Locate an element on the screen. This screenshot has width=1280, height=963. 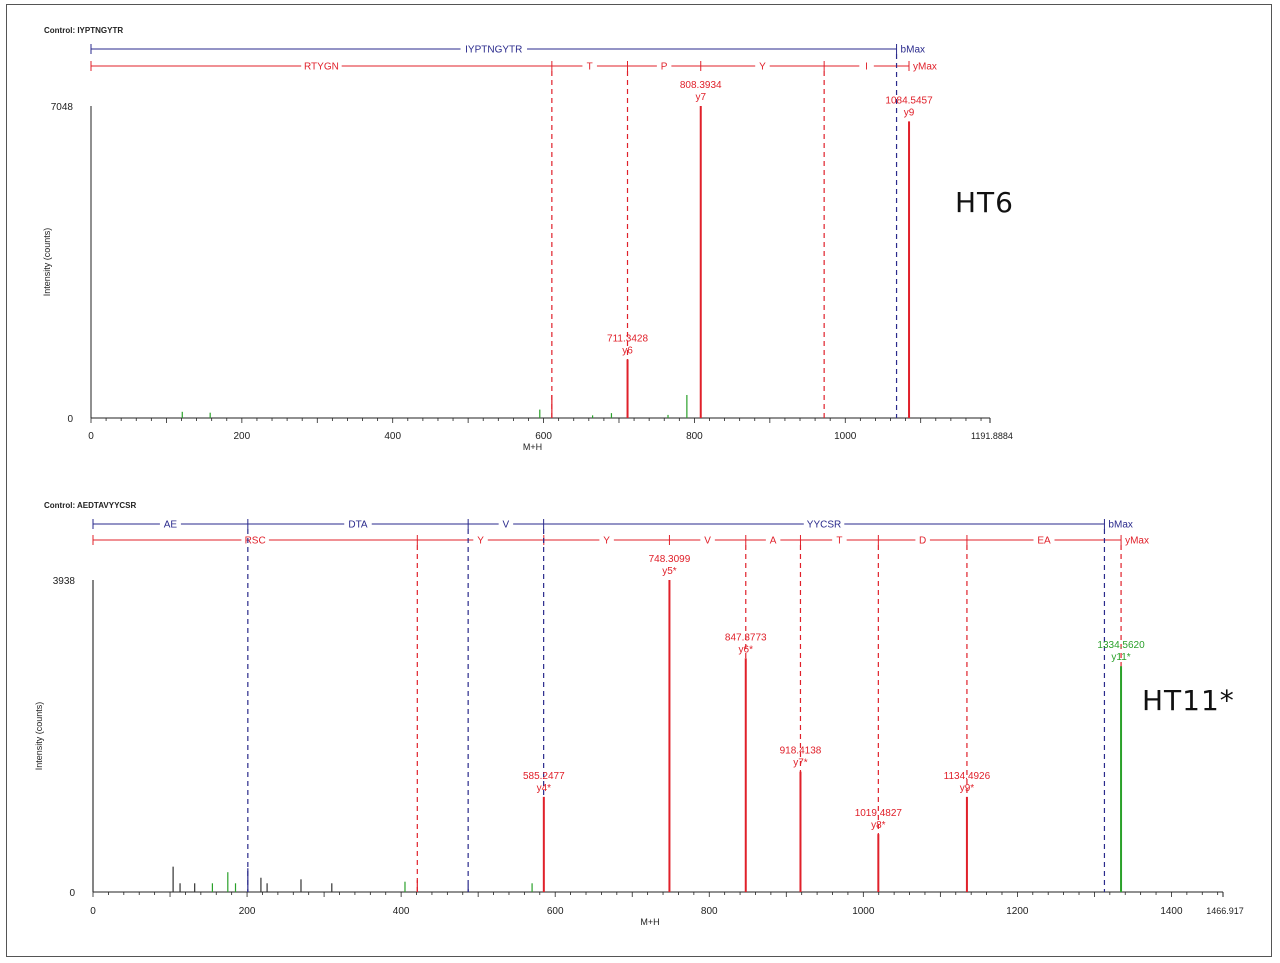
p1-b-ladder-segment-label: DTA is located at coordinates (358, 525).